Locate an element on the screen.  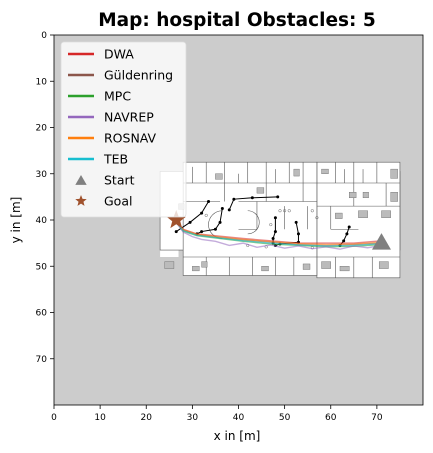
x-tick-label: 50 is located at coordinates (285, 418).